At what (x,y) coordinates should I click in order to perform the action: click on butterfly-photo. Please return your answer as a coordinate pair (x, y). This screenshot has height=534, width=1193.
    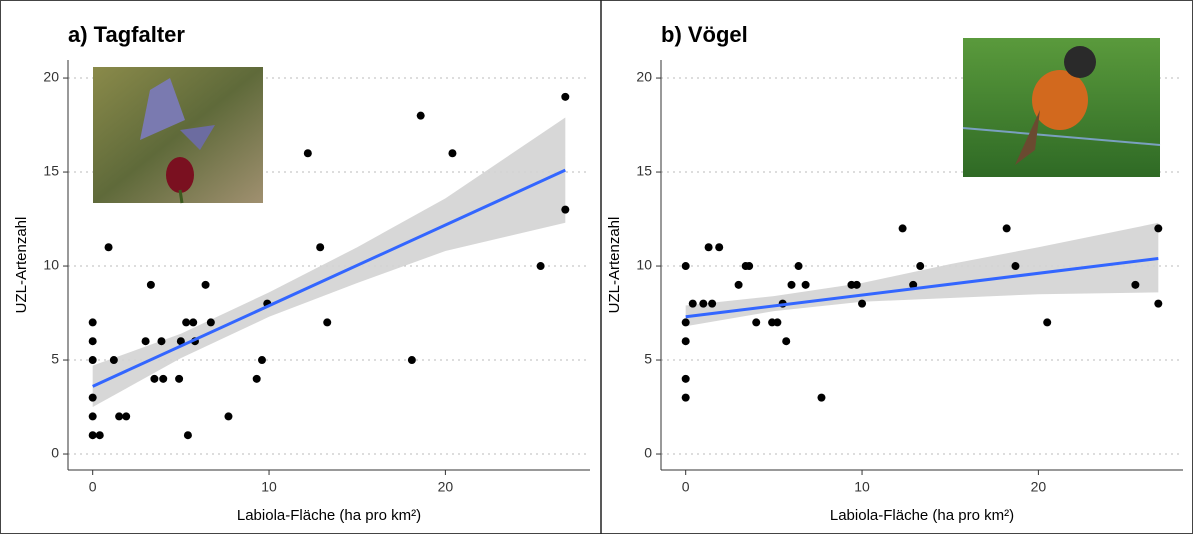
    Looking at the image, I should click on (178, 135).